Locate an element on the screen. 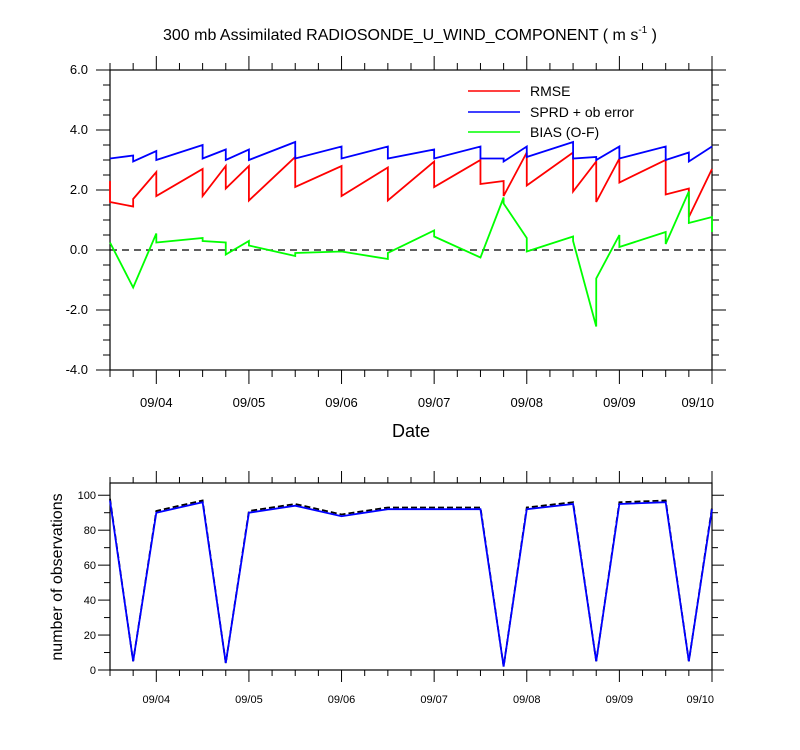  y-tick-label: 60 is located at coordinates (90, 566).